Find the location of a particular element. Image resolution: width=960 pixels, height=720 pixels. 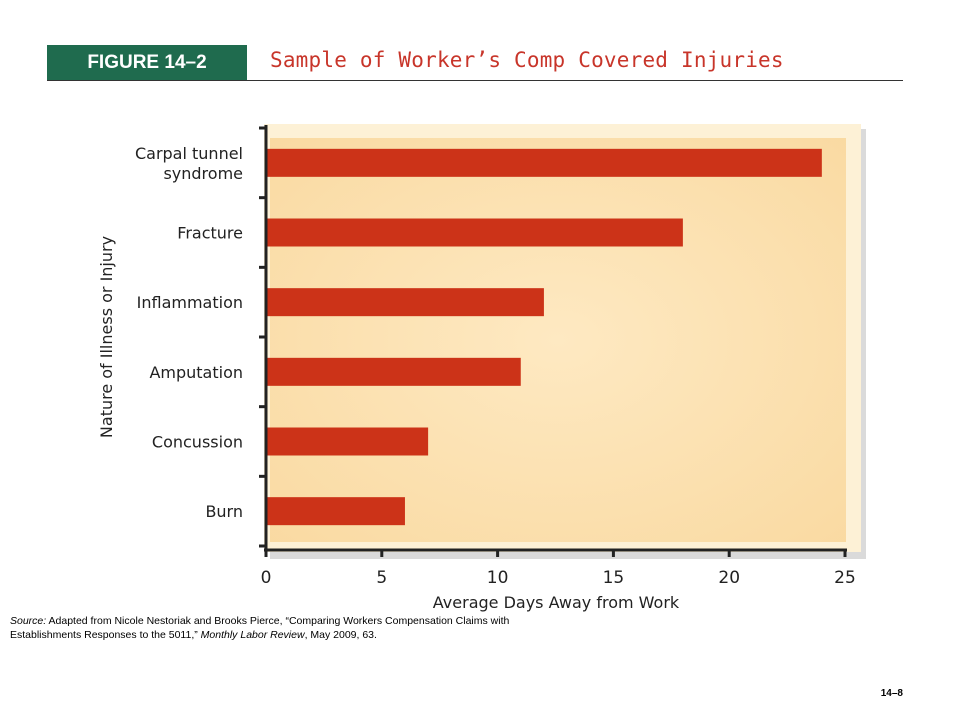

x-tick-label: 5 is located at coordinates (381, 578).